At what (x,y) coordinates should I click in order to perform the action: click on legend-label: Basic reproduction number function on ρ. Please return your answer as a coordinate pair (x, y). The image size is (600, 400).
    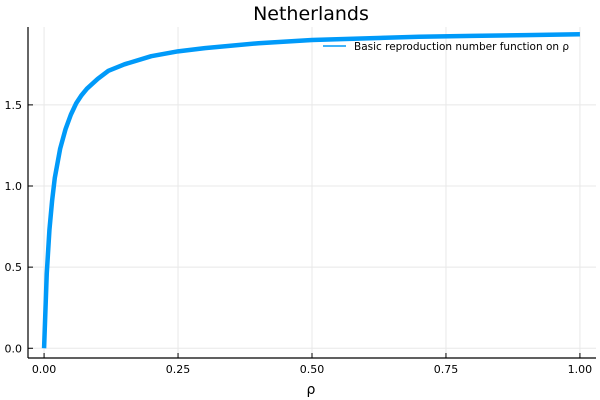
    Looking at the image, I should click on (461, 47).